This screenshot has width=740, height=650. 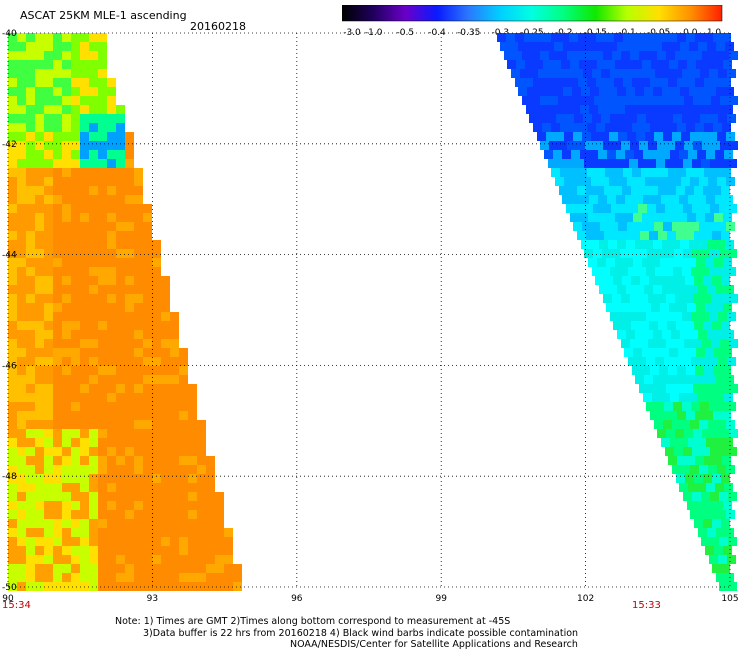 I want to click on colorbar-tick-label: -0.5, so click(x=406, y=32).